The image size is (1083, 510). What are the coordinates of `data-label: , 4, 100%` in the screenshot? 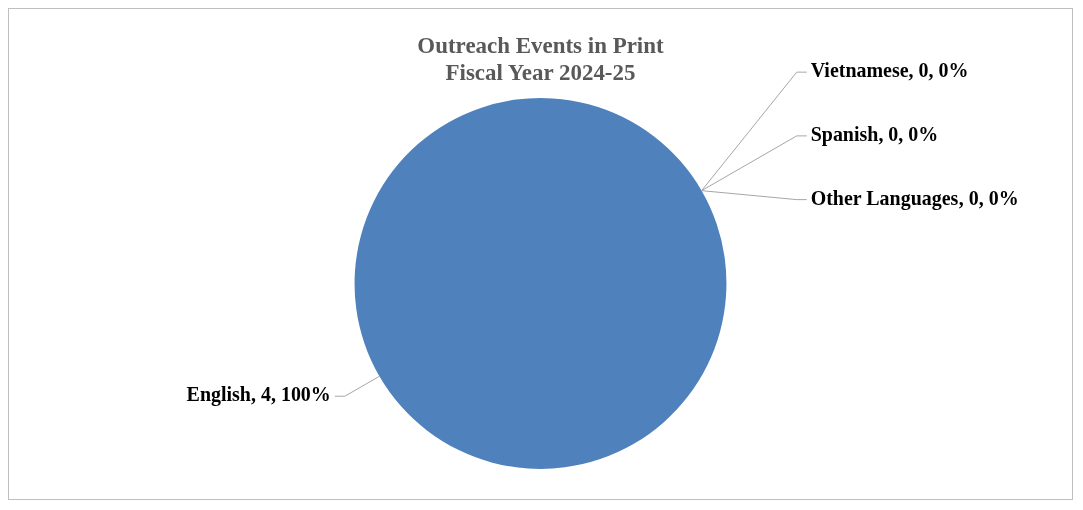 It's located at (290, 394).